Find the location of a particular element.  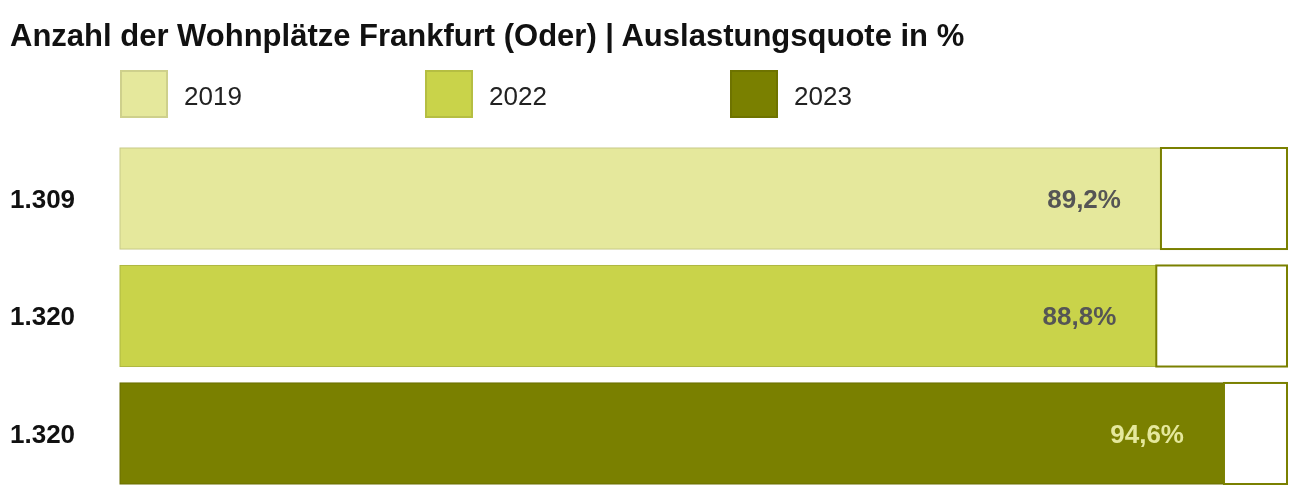

legend-label: 2019 is located at coordinates (213, 96).